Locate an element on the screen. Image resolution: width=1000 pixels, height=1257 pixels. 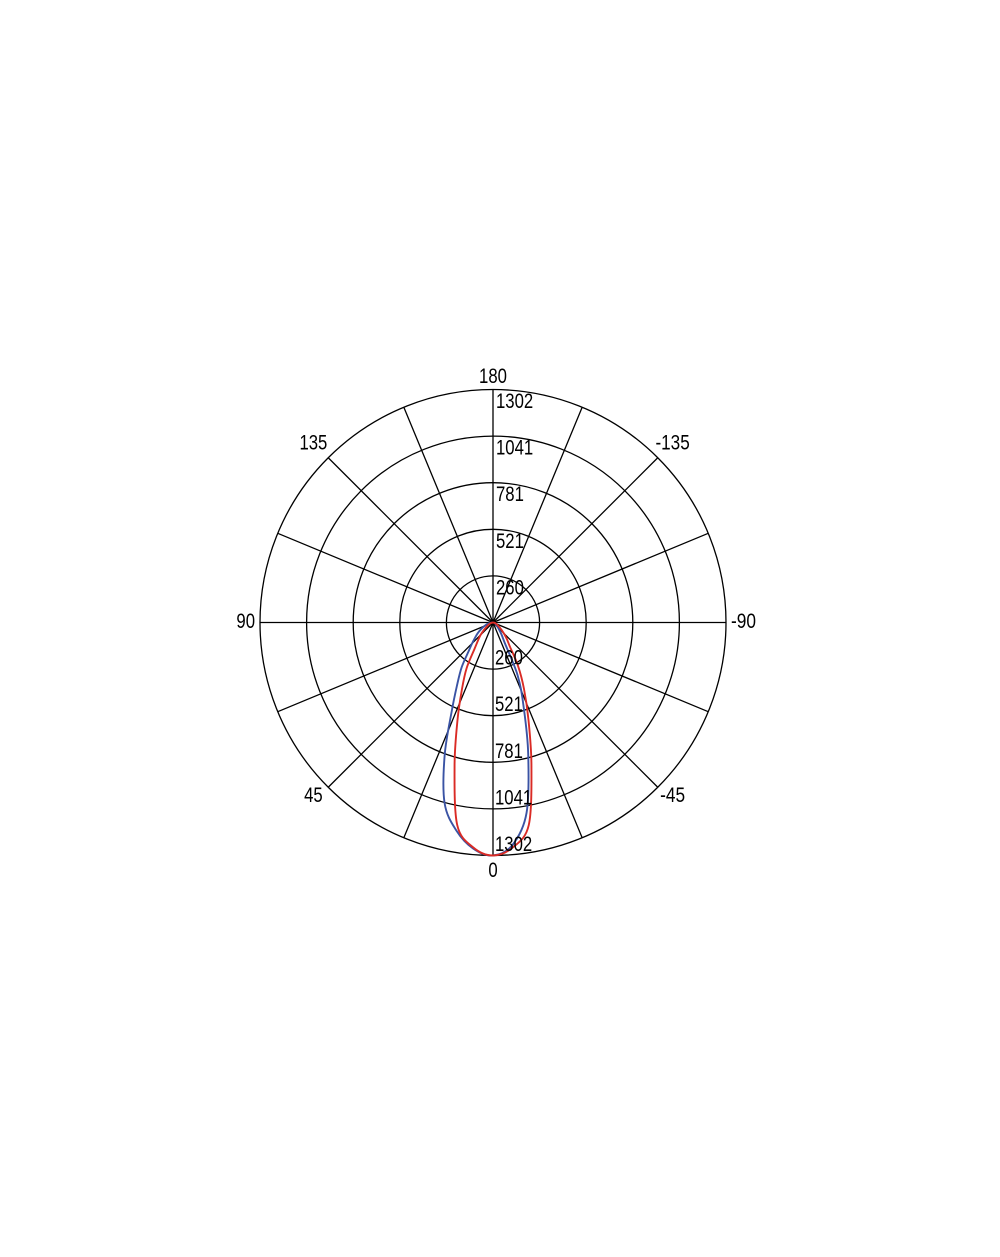
radial-label-bottom: 1302 is located at coordinates (513, 844).